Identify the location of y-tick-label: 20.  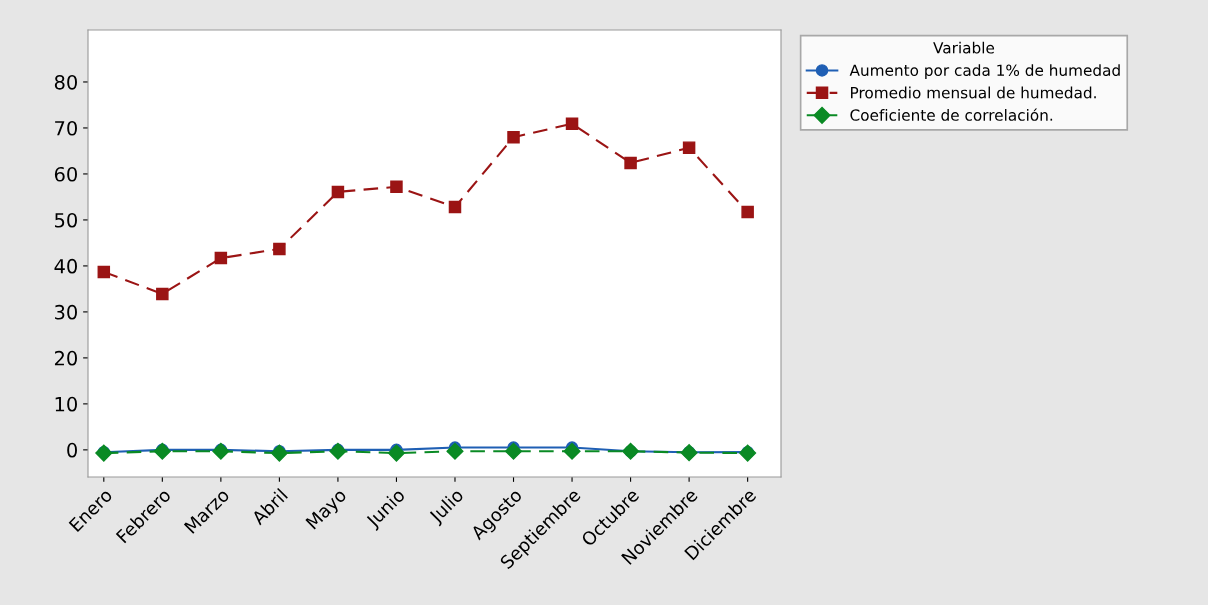
(65, 358).